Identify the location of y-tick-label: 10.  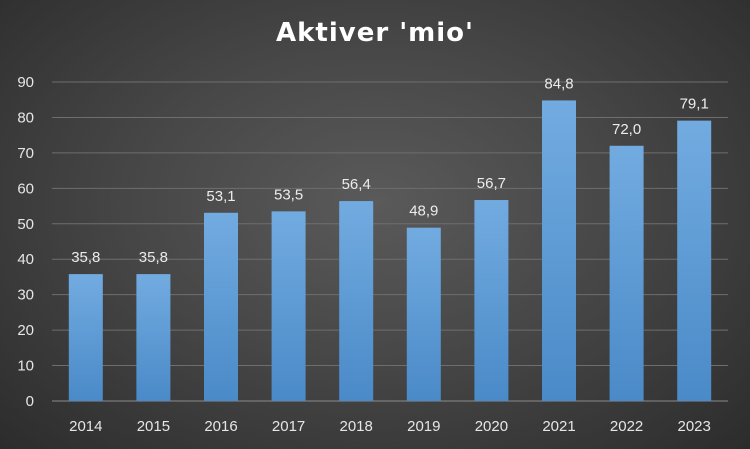
(25, 366).